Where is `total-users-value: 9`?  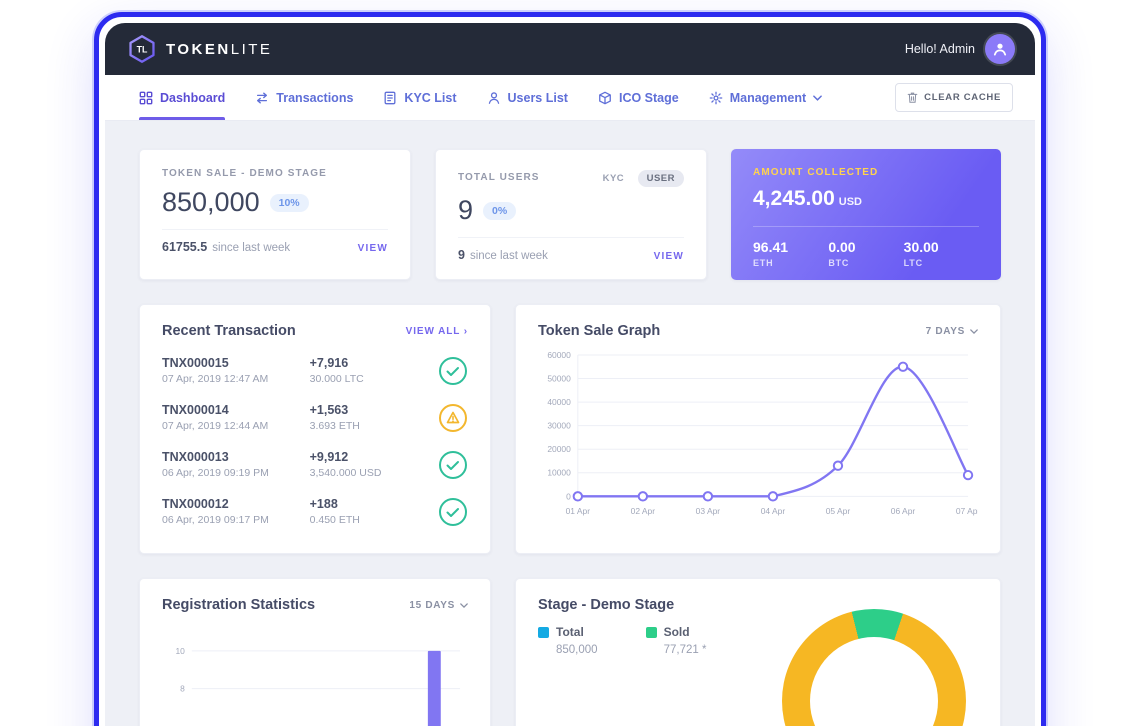 total-users-value: 9 is located at coordinates (466, 210).